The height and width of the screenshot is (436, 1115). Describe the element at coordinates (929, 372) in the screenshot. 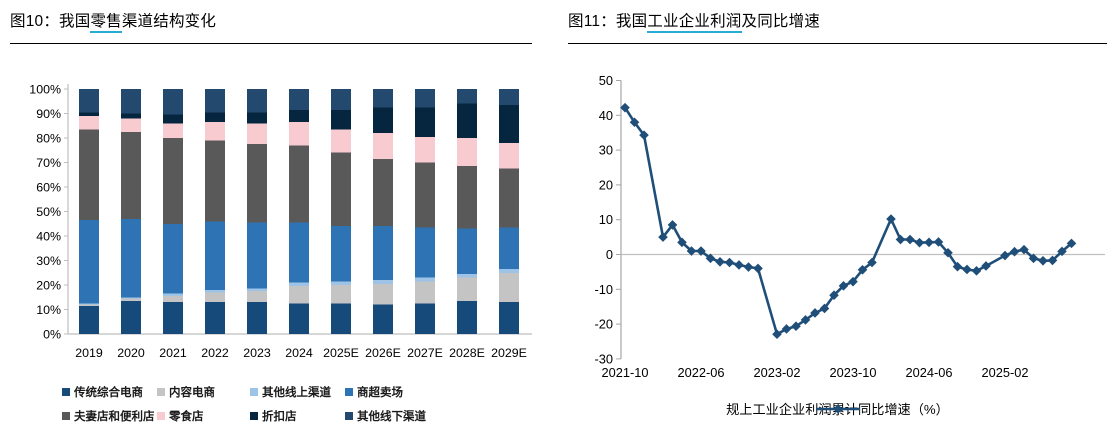

I see `x-tick-label: 2024-06` at that location.